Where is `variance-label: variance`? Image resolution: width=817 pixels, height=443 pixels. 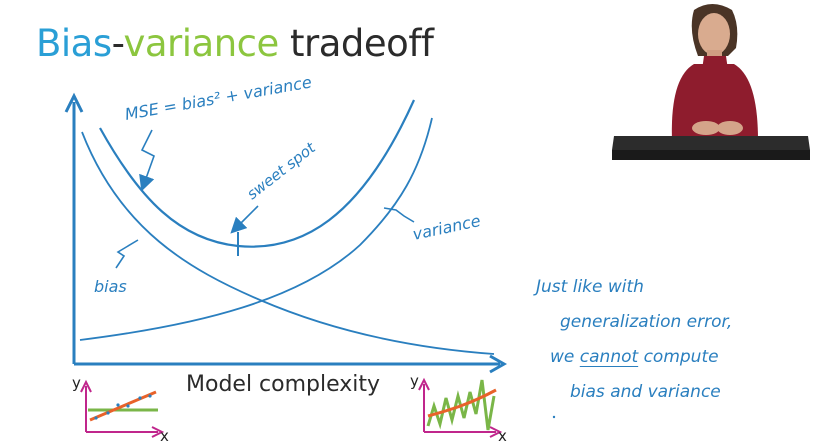 variance-label: variance is located at coordinates (446, 227).